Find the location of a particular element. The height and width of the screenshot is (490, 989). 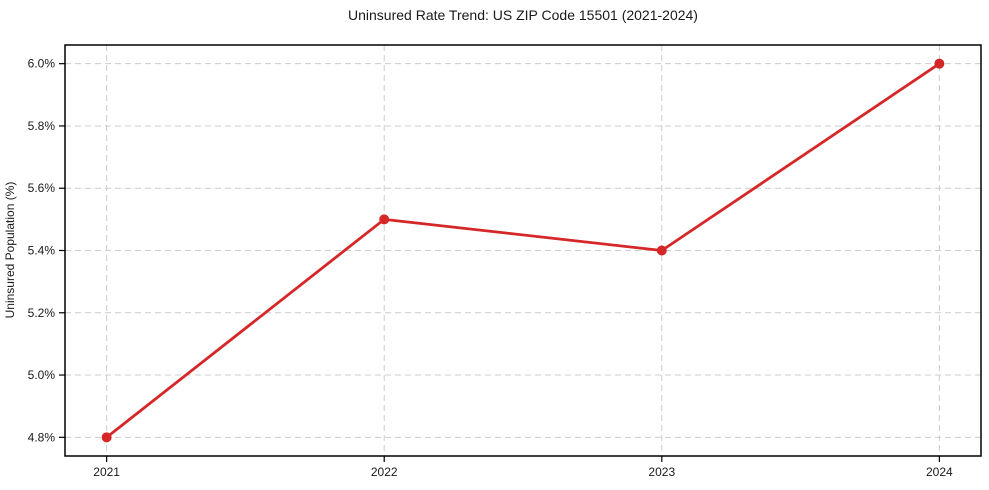

y-tick-label: 5.8% is located at coordinates (42, 126).